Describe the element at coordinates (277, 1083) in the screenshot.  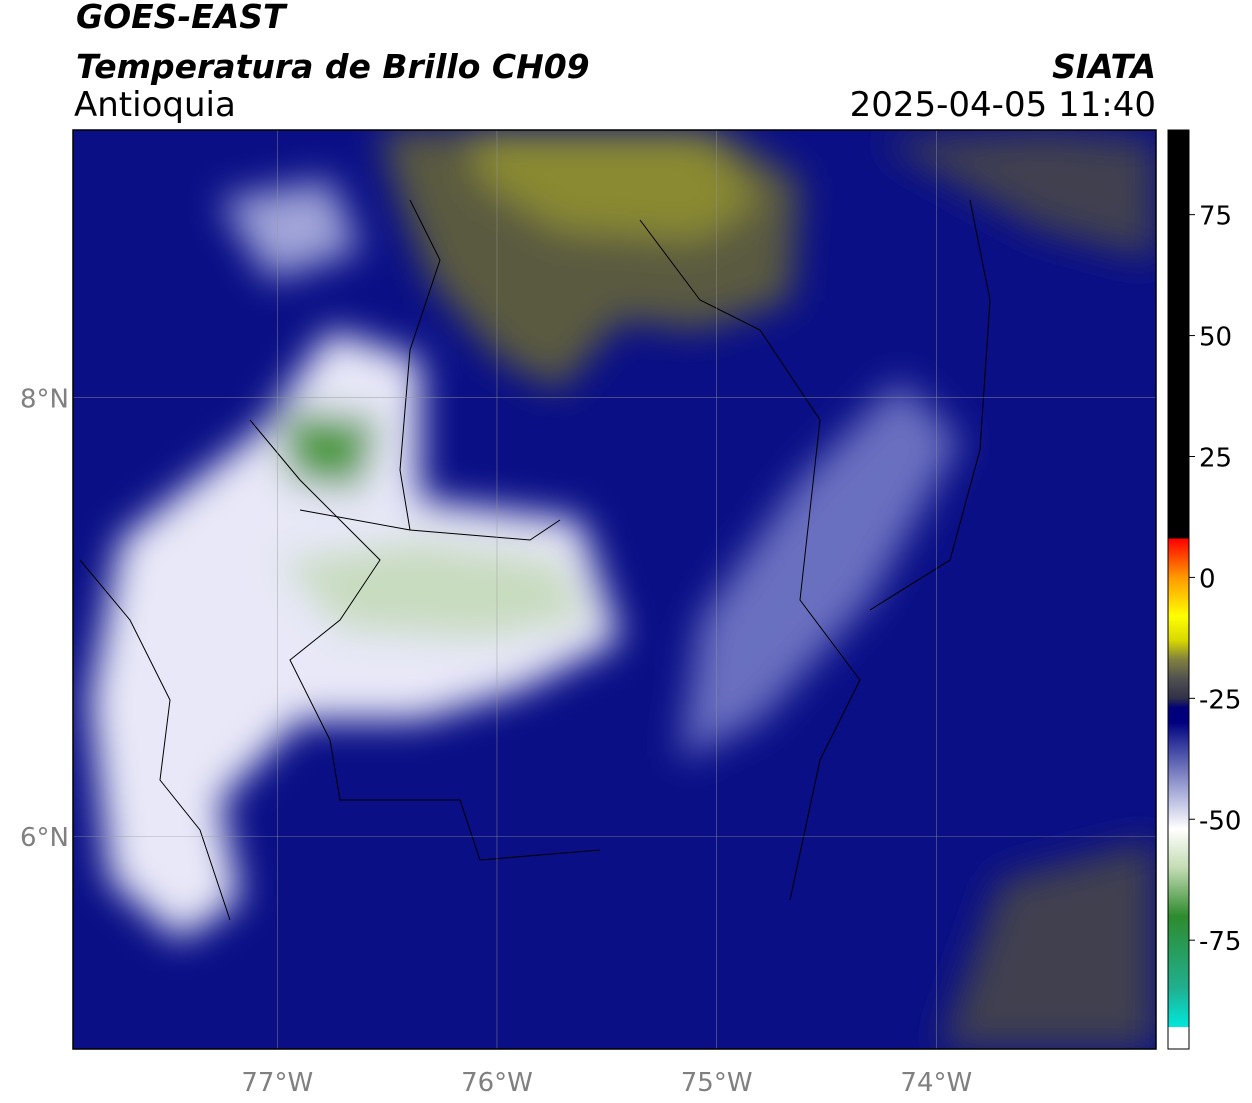
I see `x-tick-label: 77°W` at that location.